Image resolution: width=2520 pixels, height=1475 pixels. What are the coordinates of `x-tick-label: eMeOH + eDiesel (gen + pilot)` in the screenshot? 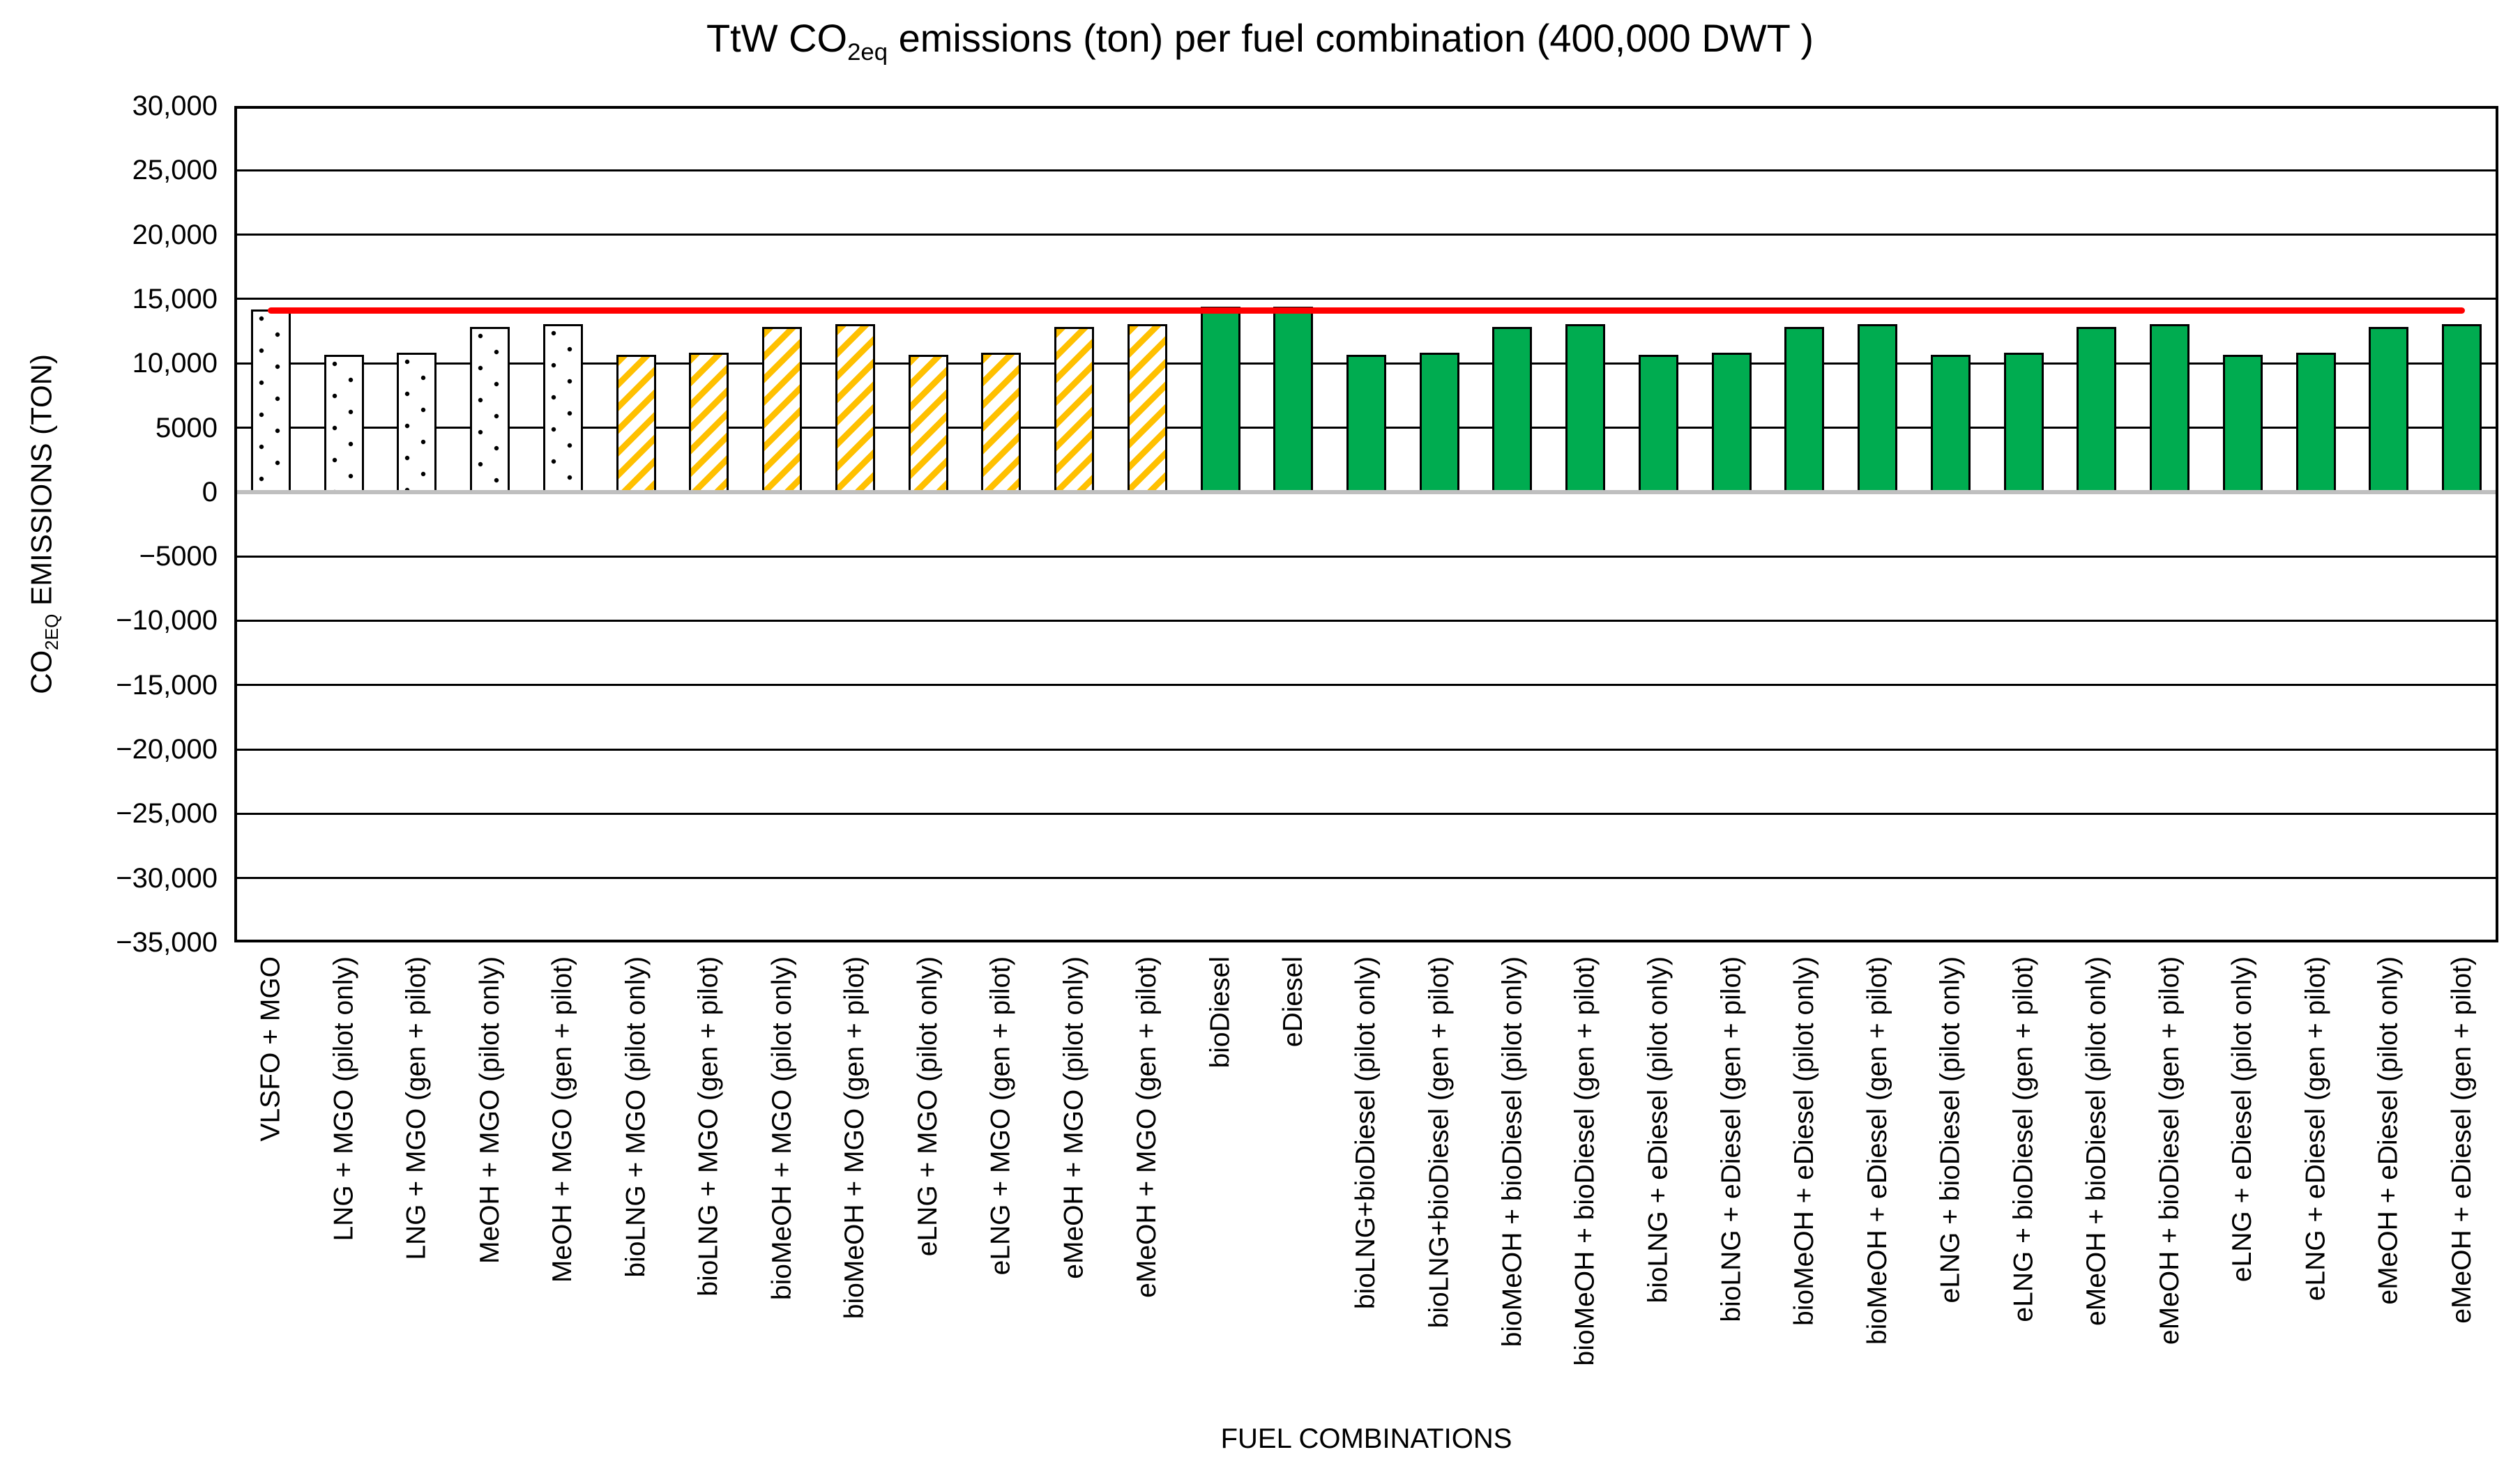 It's located at (2461, 1140).